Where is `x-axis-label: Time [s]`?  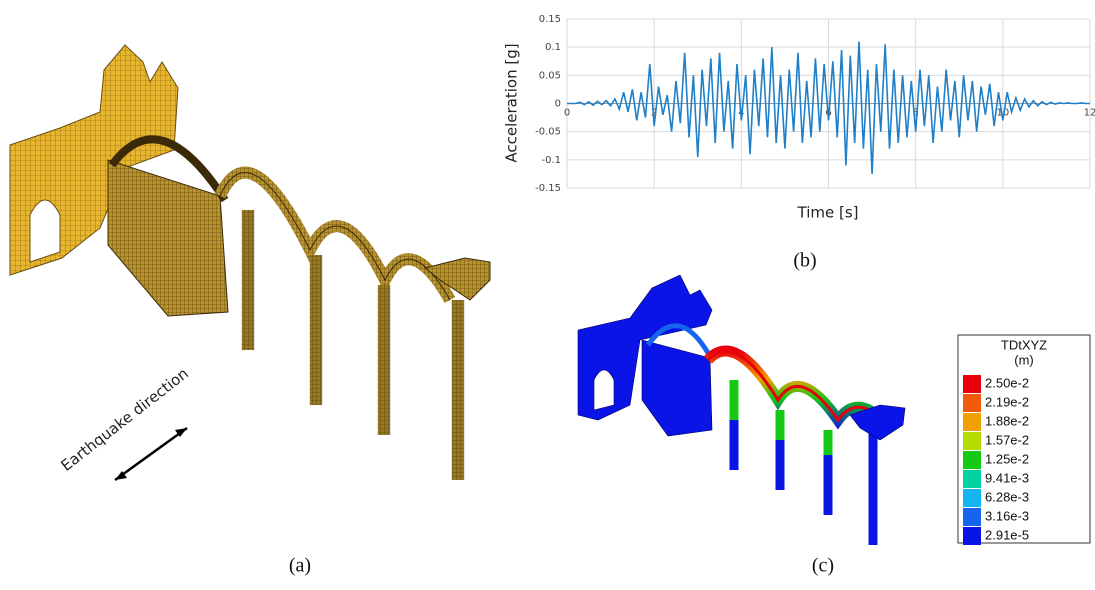 x-axis-label: Time [s] is located at coordinates (828, 213).